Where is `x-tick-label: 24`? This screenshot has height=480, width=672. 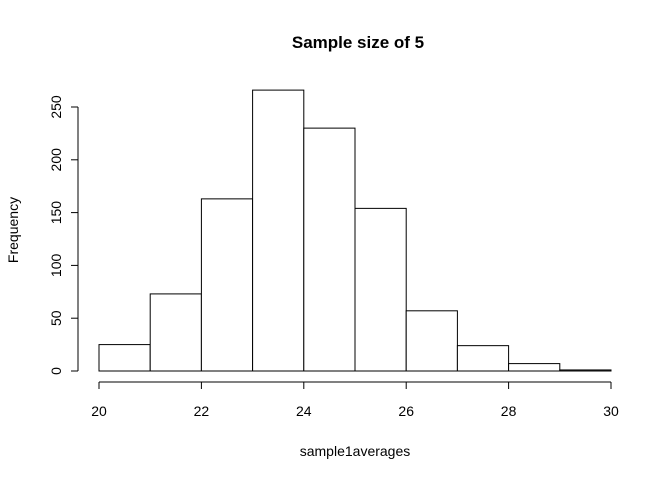 x-tick-label: 24 is located at coordinates (304, 411).